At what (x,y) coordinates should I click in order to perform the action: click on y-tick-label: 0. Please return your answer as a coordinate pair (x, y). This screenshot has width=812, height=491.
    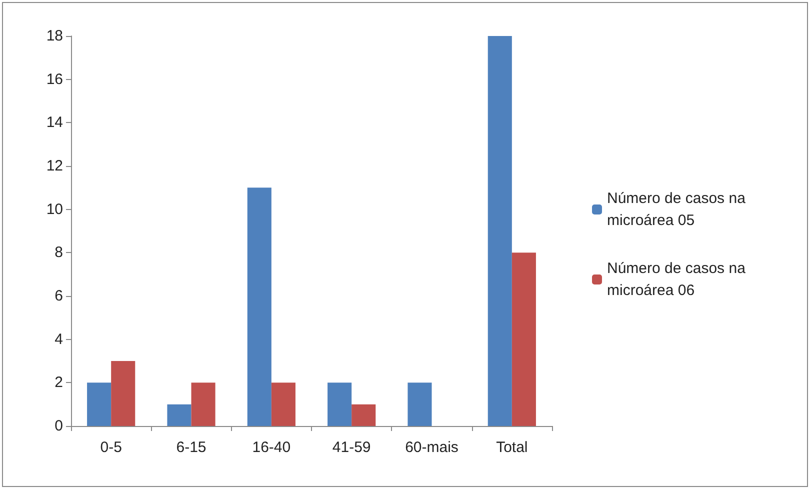
    Looking at the image, I should click on (58, 426).